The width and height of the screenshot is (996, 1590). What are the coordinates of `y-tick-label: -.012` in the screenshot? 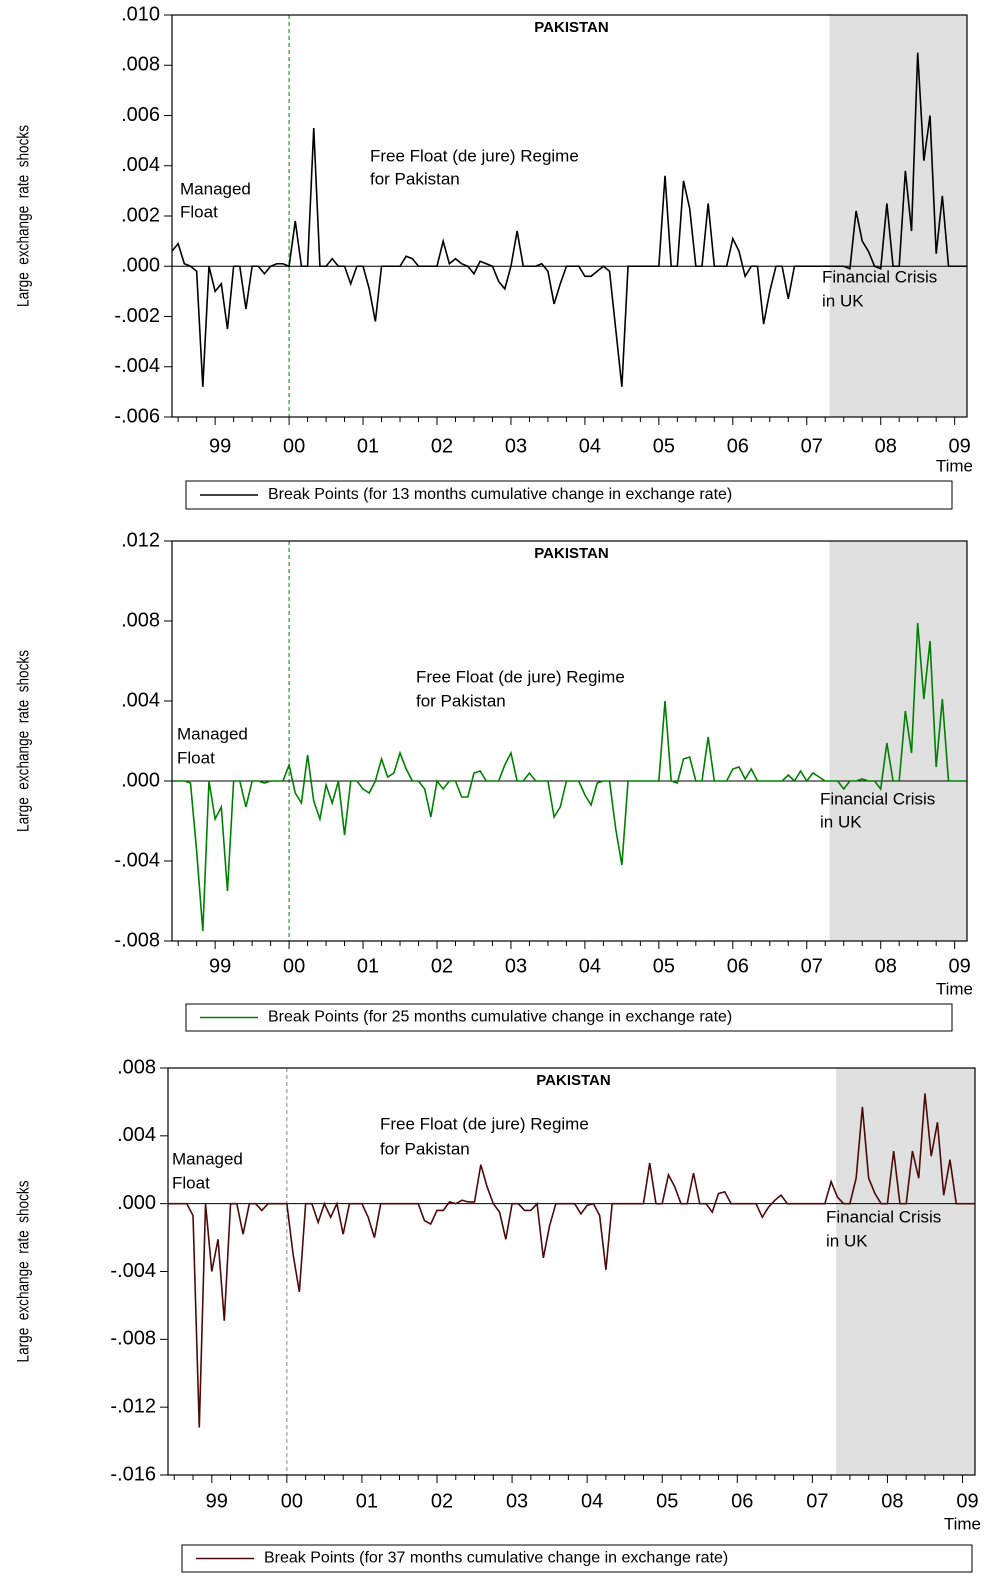 It's located at (133, 1406).